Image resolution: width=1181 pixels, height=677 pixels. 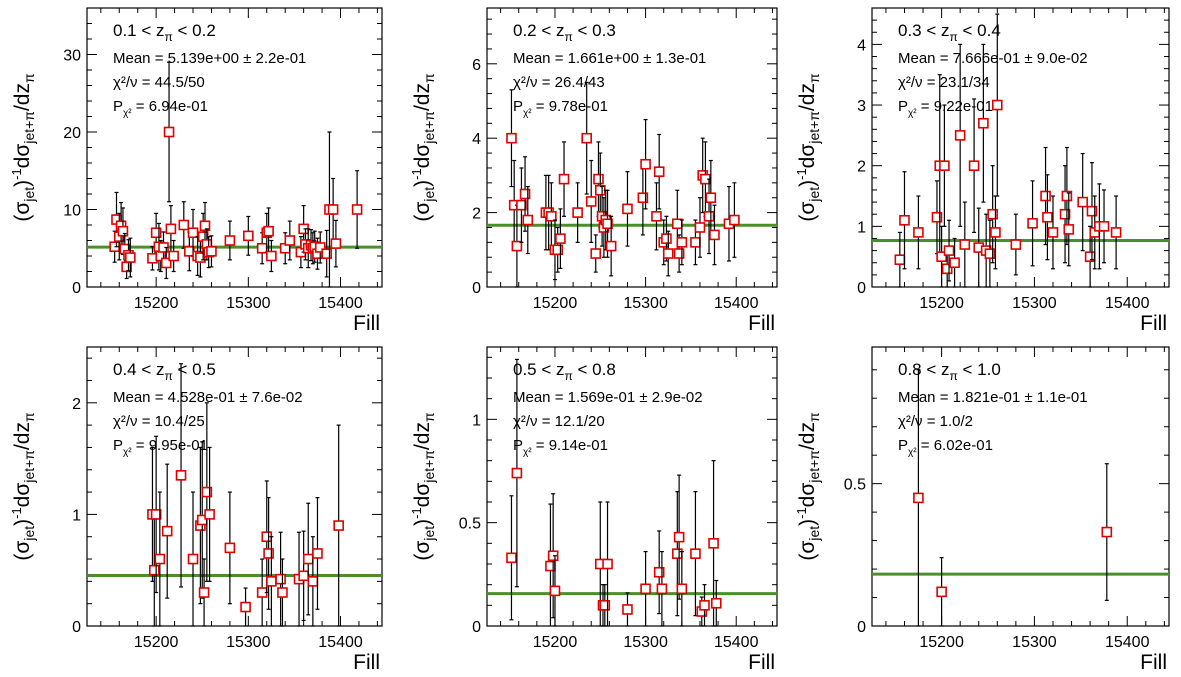 I want to click on stat-prob-value: = 6.94e-01, so click(x=170, y=106).